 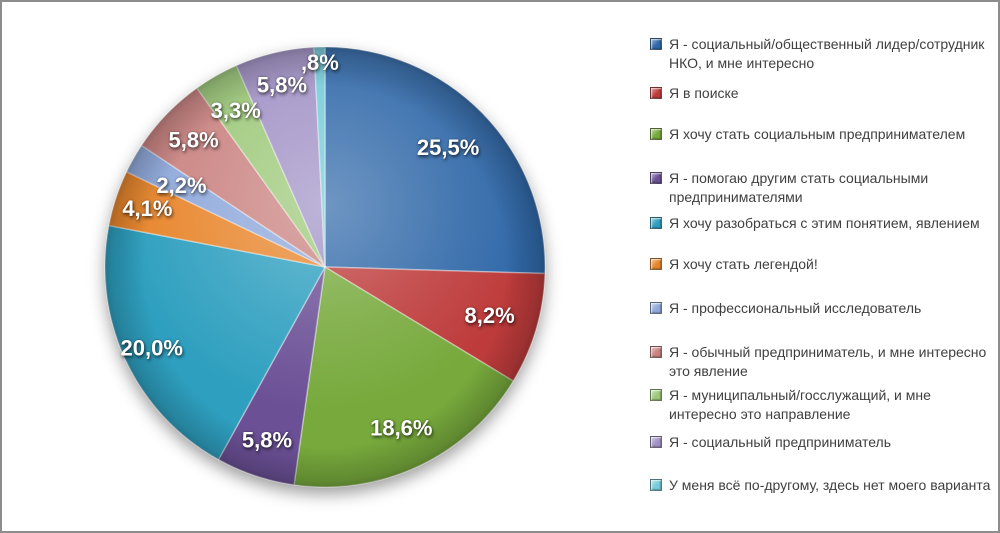 I want to click on legend-item: Я - профессиональный исследователь, so click(x=821, y=308).